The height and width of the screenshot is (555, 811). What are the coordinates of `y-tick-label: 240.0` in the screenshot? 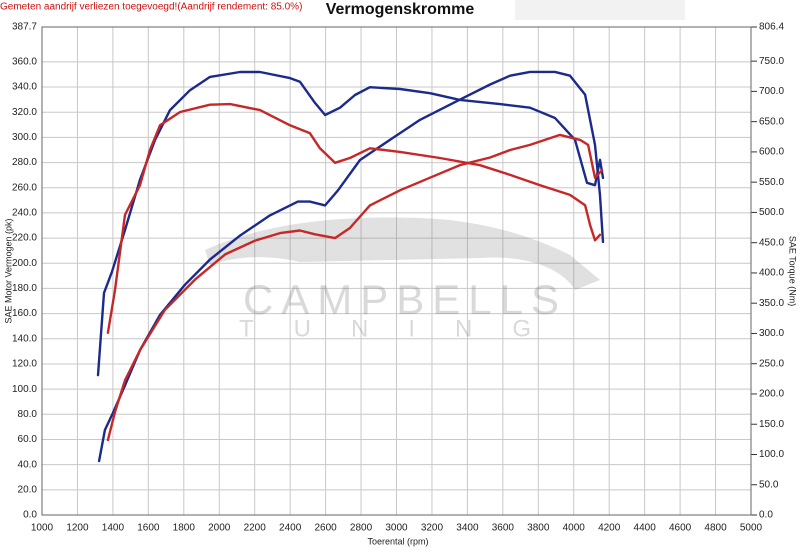 It's located at (24, 213).